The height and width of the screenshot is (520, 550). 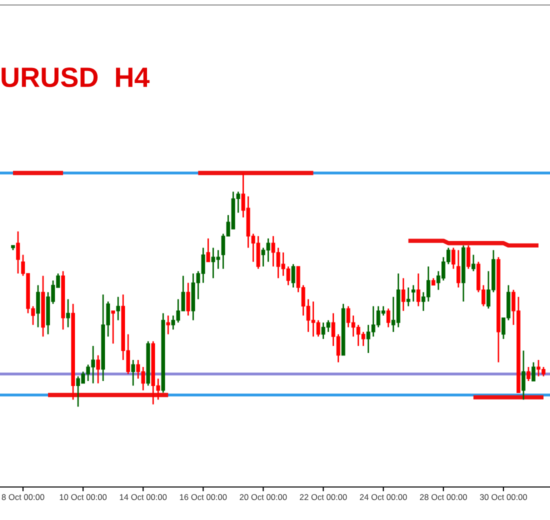 What do you see at coordinates (23, 497) in the screenshot?
I see `x-tick-label: 8 Oct 00:00` at bounding box center [23, 497].